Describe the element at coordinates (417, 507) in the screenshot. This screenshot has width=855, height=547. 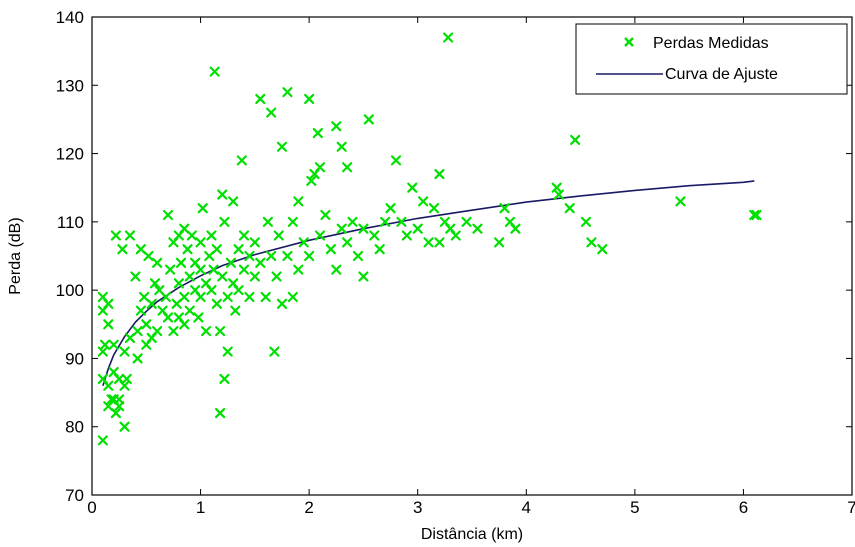
I see `x-tick-label: 3` at that location.